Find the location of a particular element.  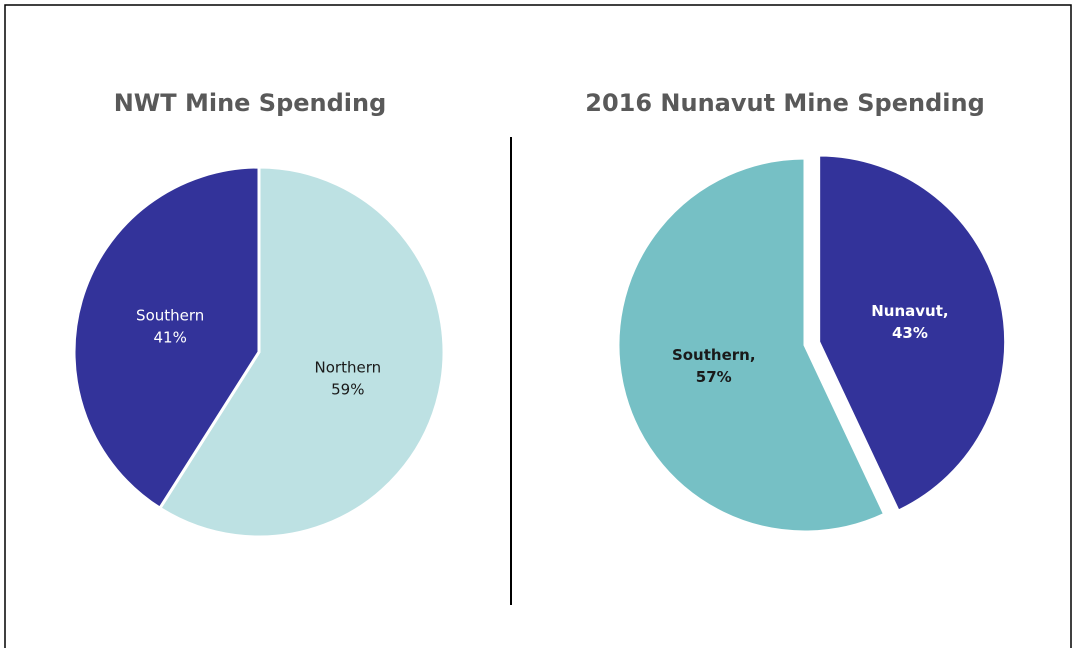

slice-label: Northern is located at coordinates (348, 367).